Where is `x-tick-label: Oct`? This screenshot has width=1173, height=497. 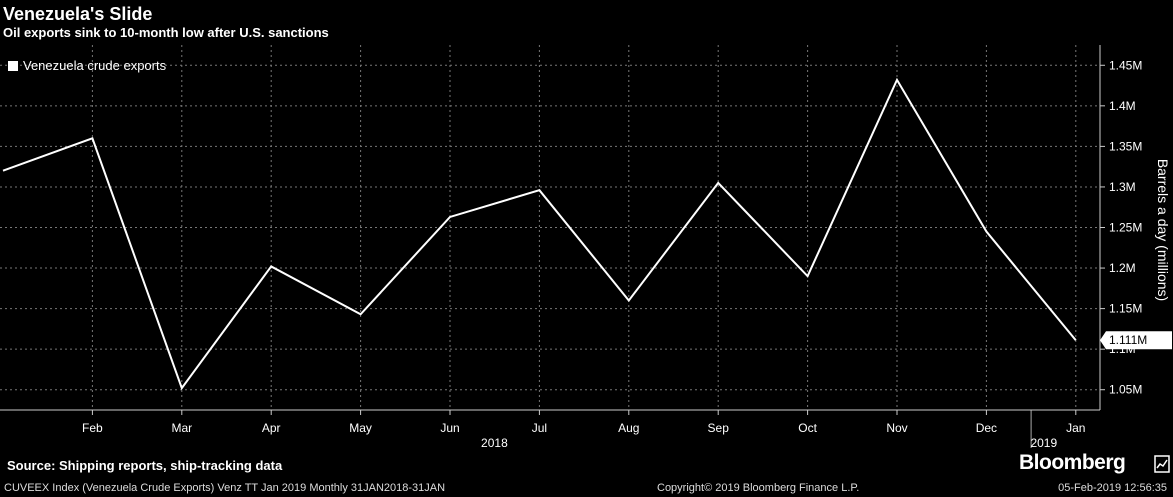 x-tick-label: Oct is located at coordinates (807, 428).